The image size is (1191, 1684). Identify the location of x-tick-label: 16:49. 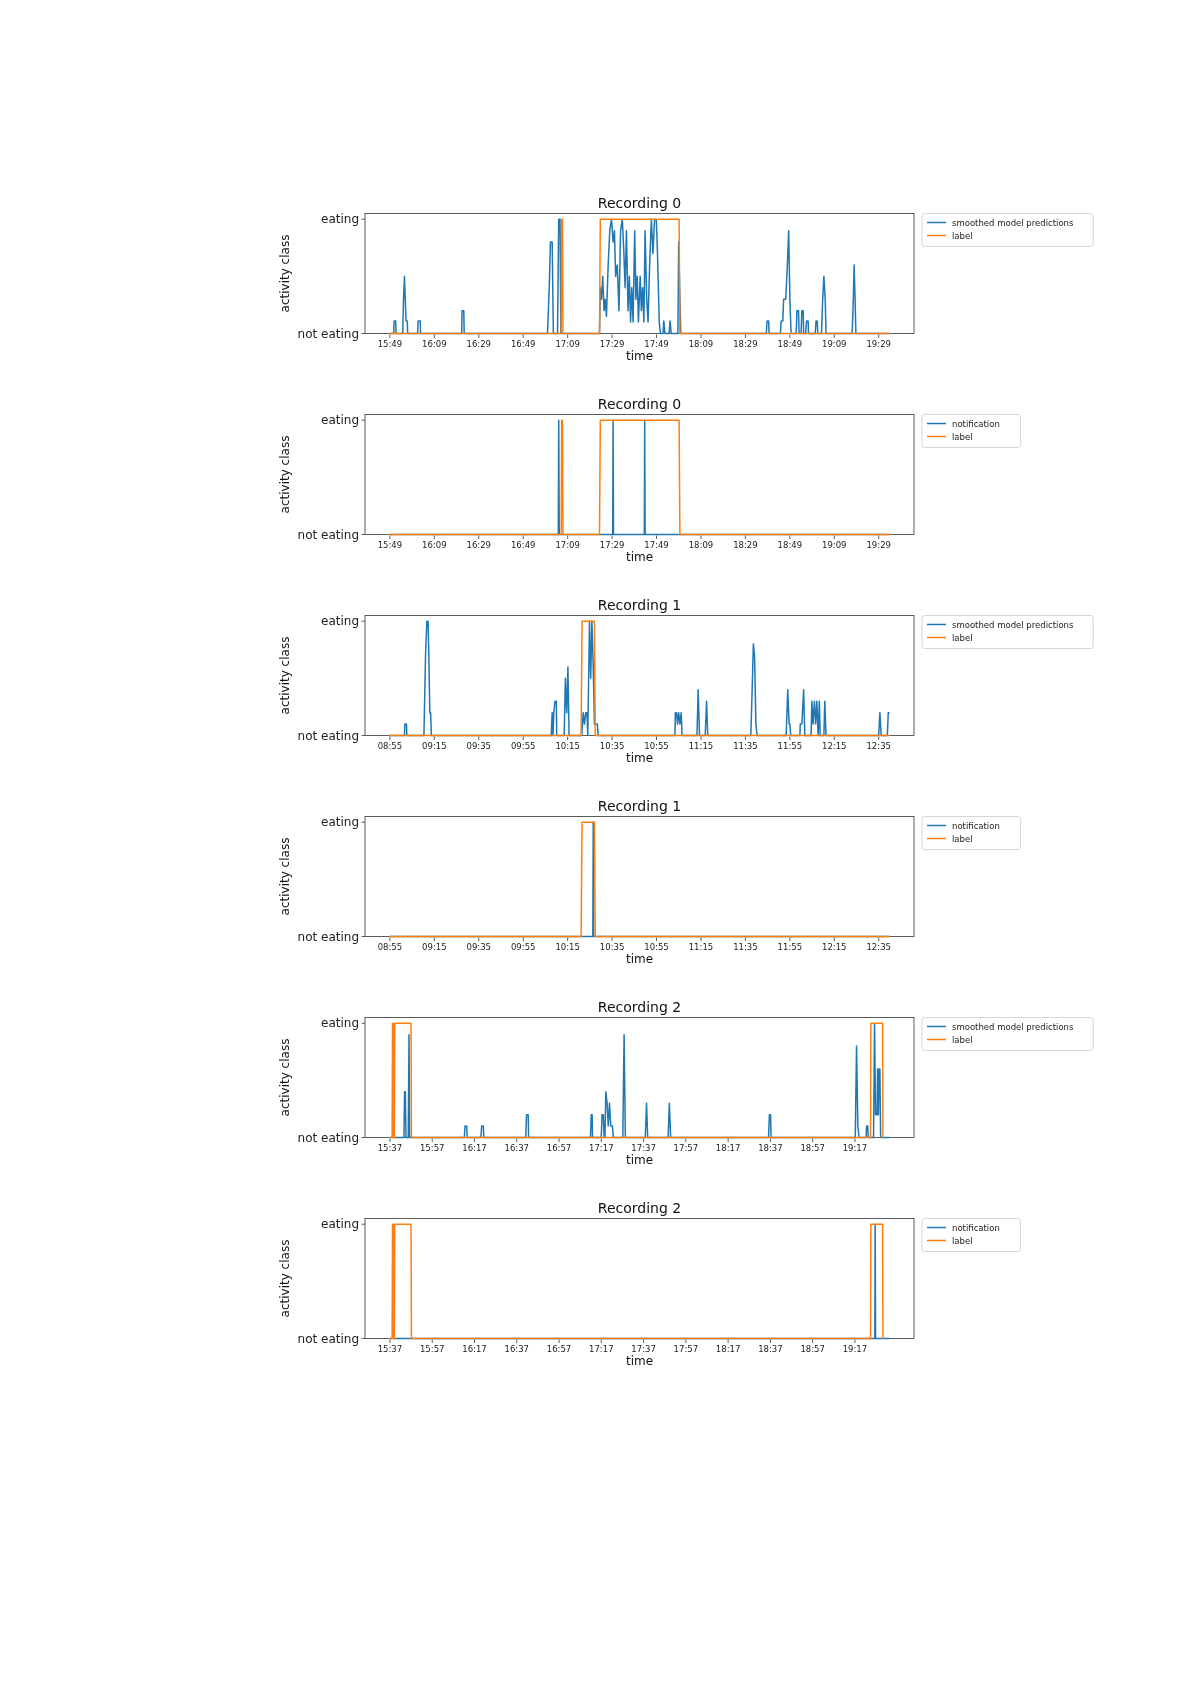
(523, 344).